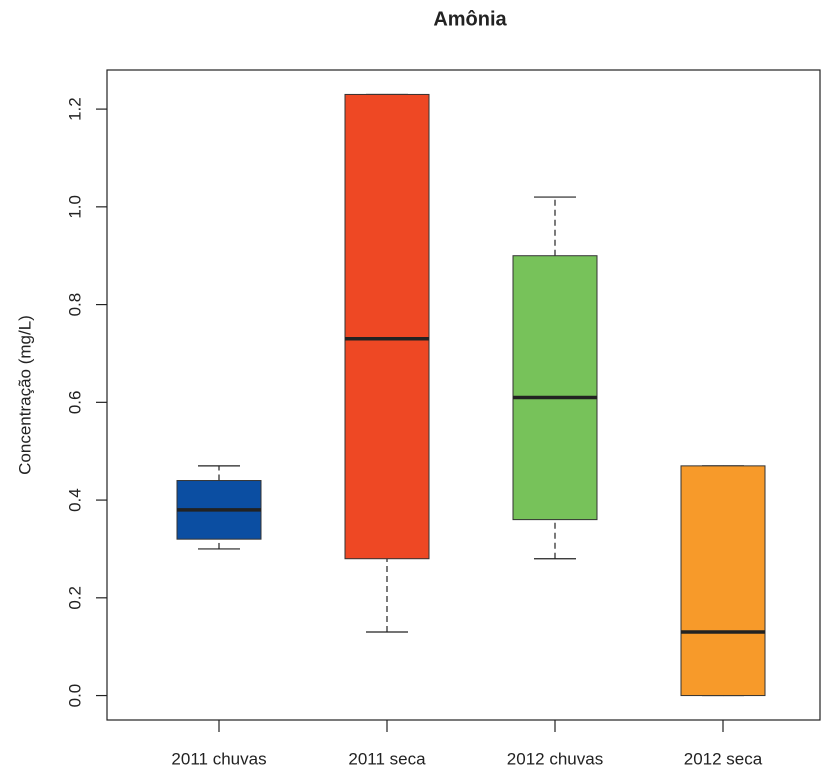 The width and height of the screenshot is (822, 773). Describe the element at coordinates (74, 696) in the screenshot. I see `y-tick-label: 0.0` at that location.